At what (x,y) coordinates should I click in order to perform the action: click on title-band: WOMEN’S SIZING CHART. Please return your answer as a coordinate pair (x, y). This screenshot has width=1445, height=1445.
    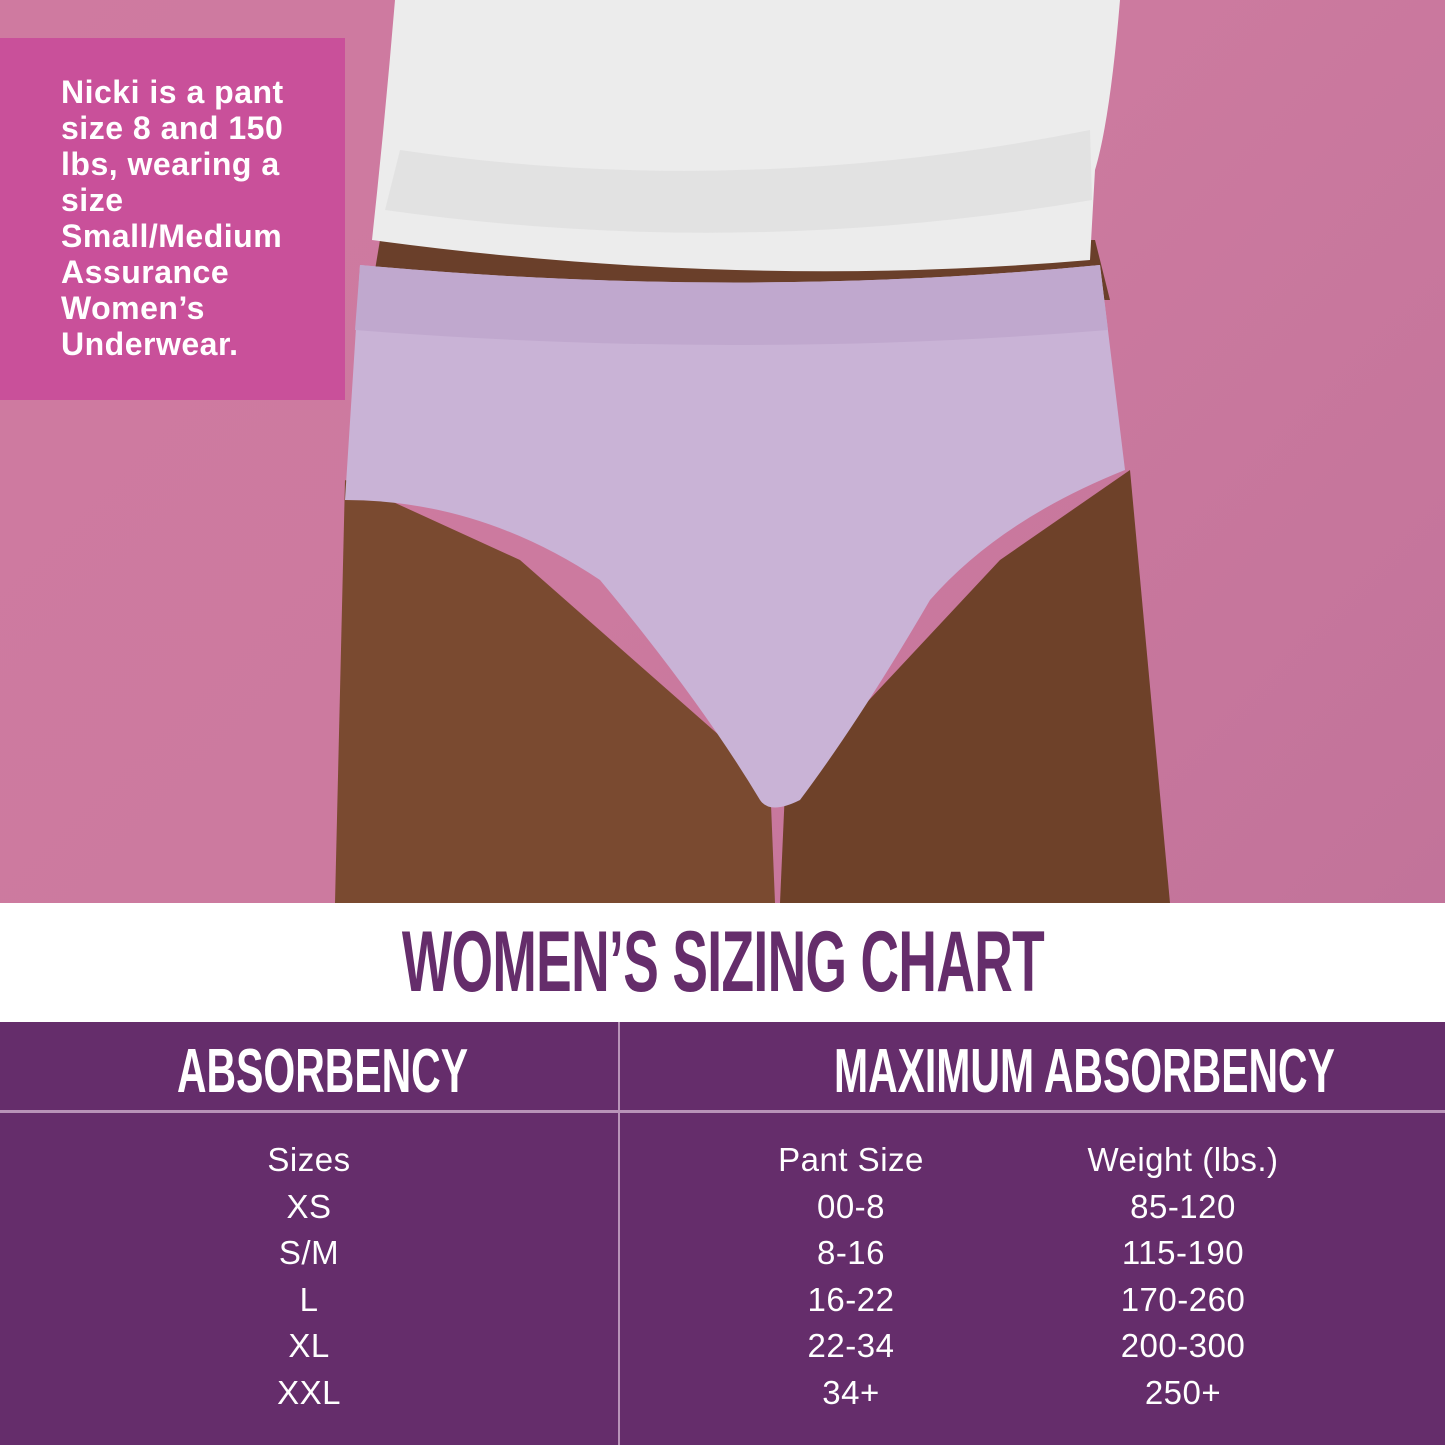
    Looking at the image, I should click on (722, 962).